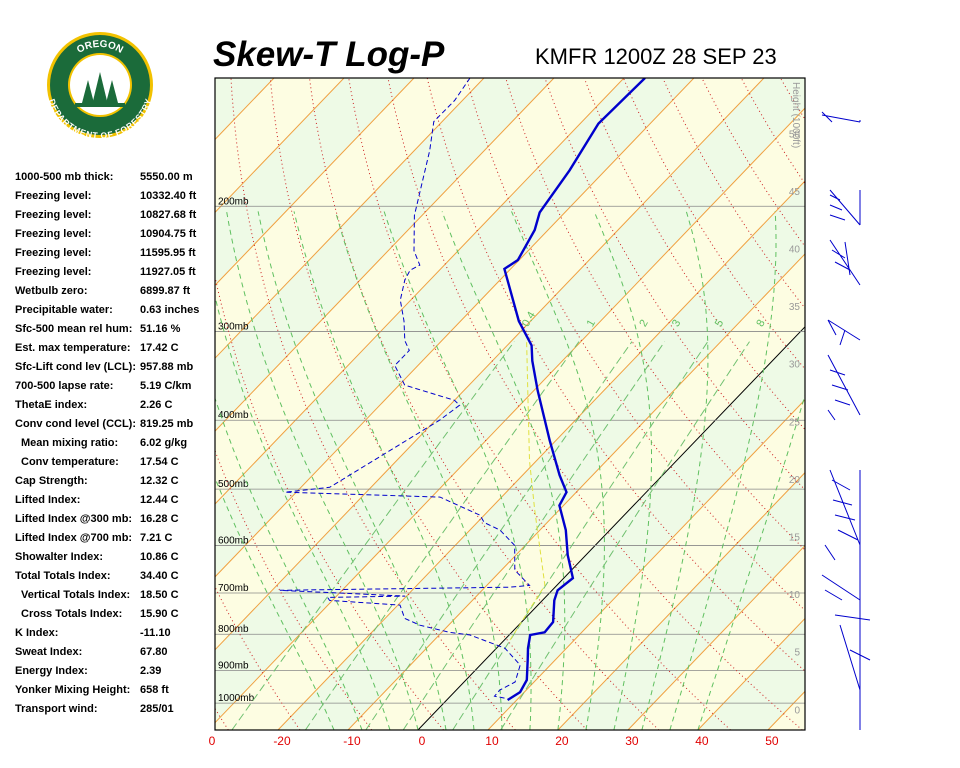  What do you see at coordinates (159, 500) in the screenshot?
I see `index-value: 12.44 C` at bounding box center [159, 500].